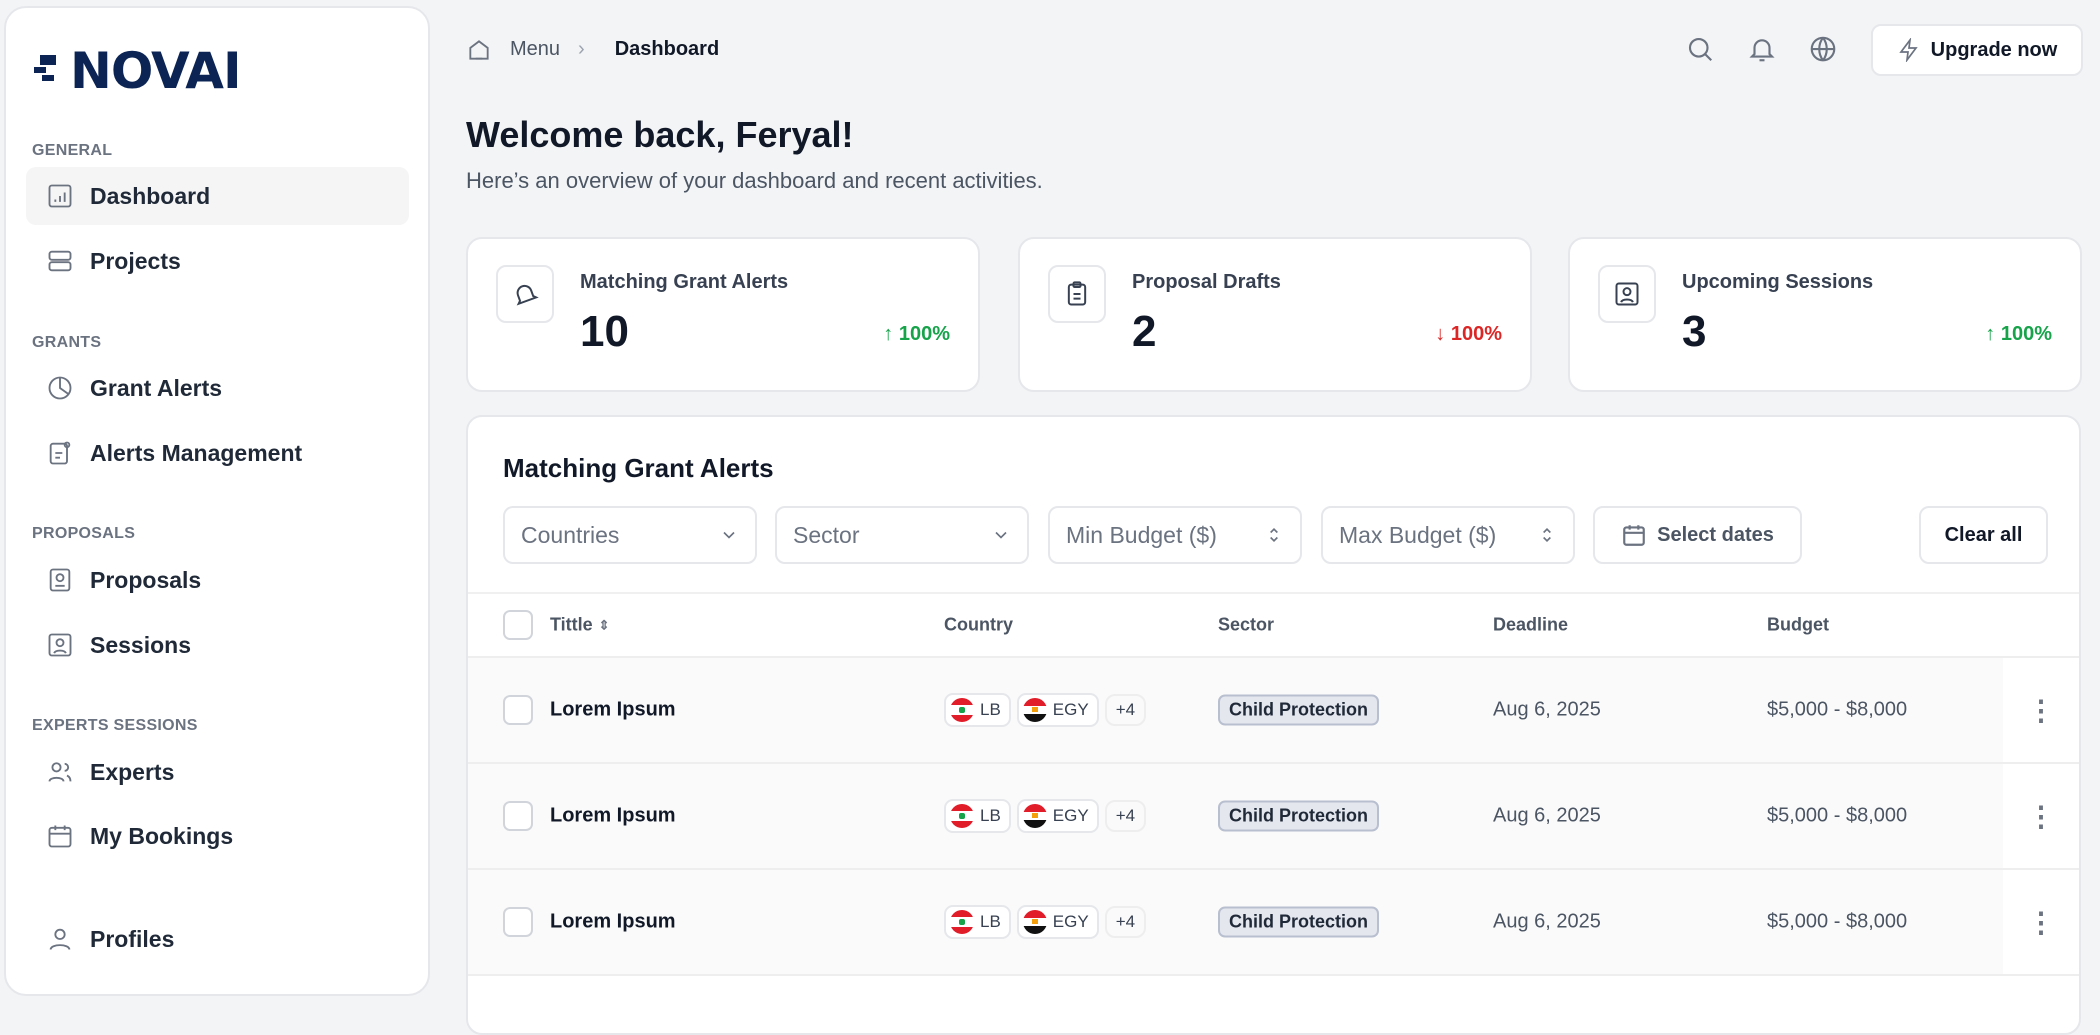 The image size is (2100, 1035). I want to click on clipboard-icon-box, so click(1077, 294).